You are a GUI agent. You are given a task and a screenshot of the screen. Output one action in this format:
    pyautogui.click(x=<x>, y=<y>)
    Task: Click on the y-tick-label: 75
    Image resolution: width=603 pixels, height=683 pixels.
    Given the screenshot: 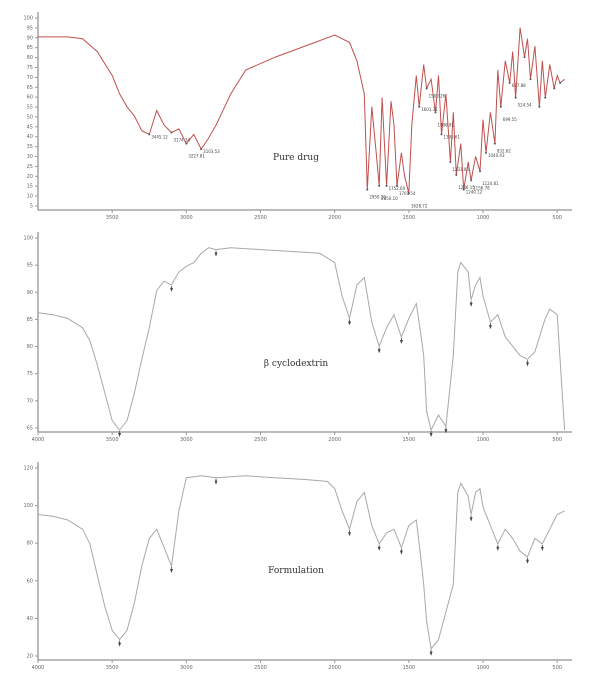 What is the action you would take?
    pyautogui.click(x=30, y=68)
    